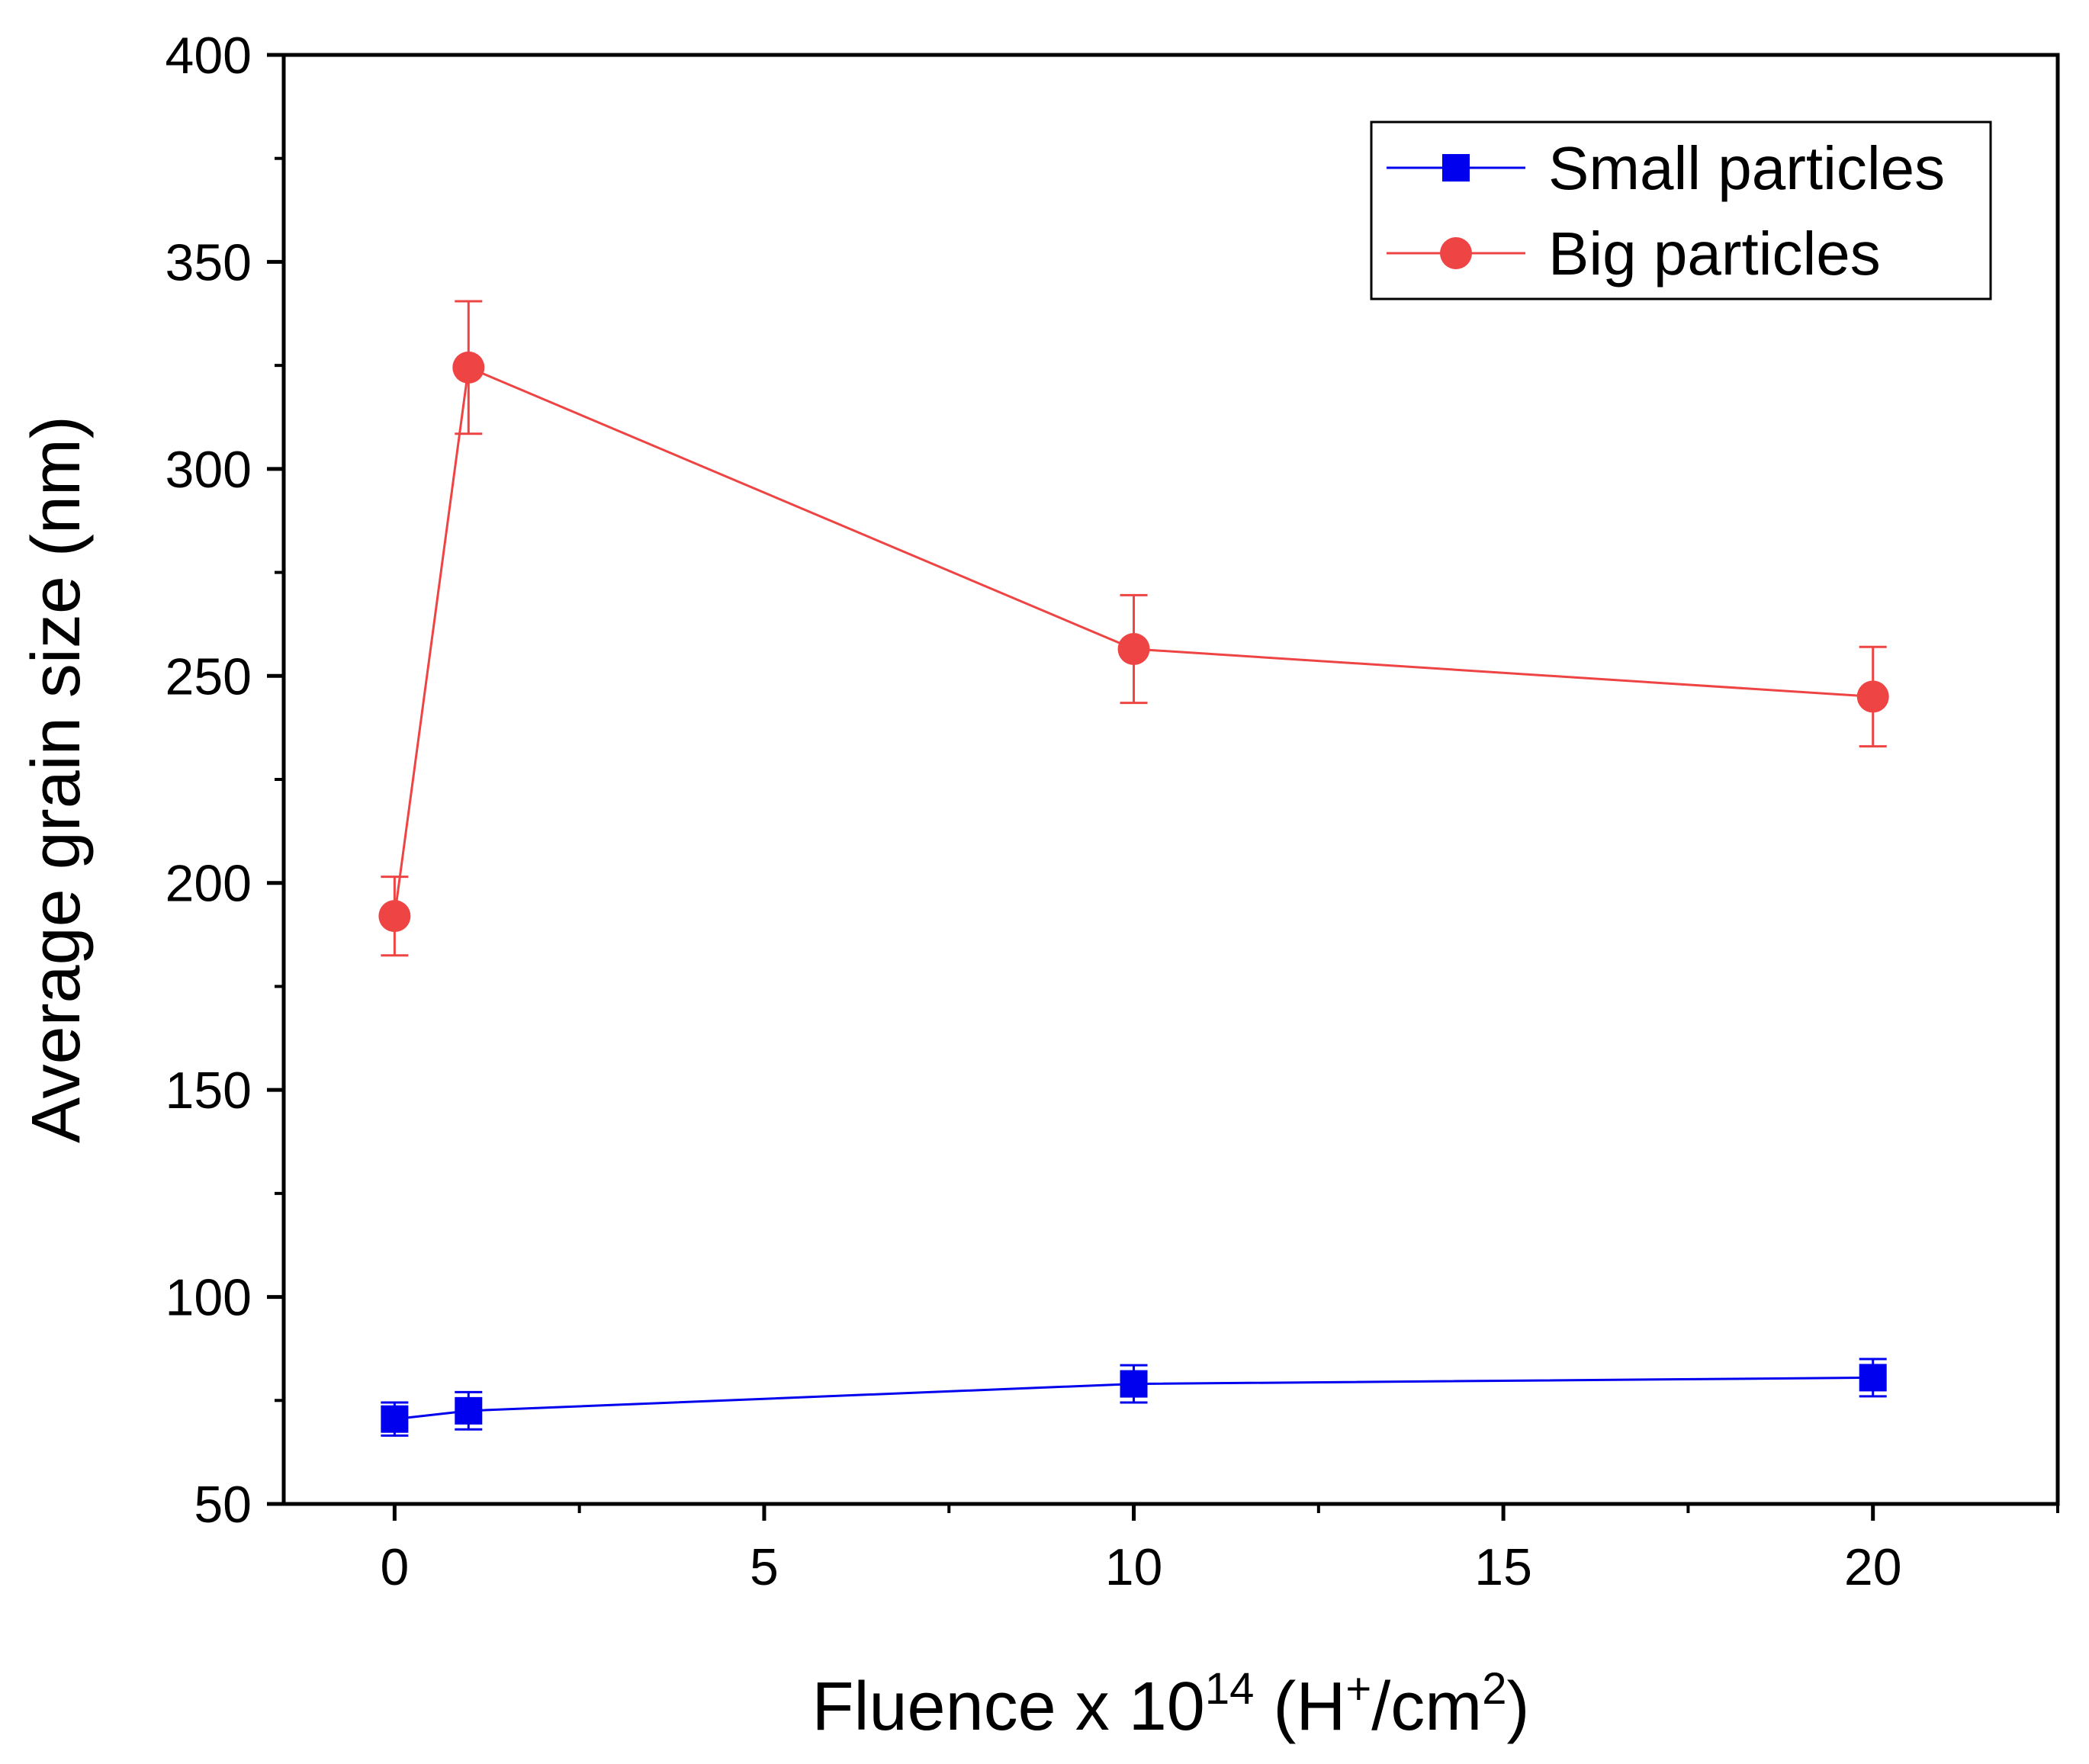  Describe the element at coordinates (223, 1505) in the screenshot. I see `y-tick-label: 50` at that location.